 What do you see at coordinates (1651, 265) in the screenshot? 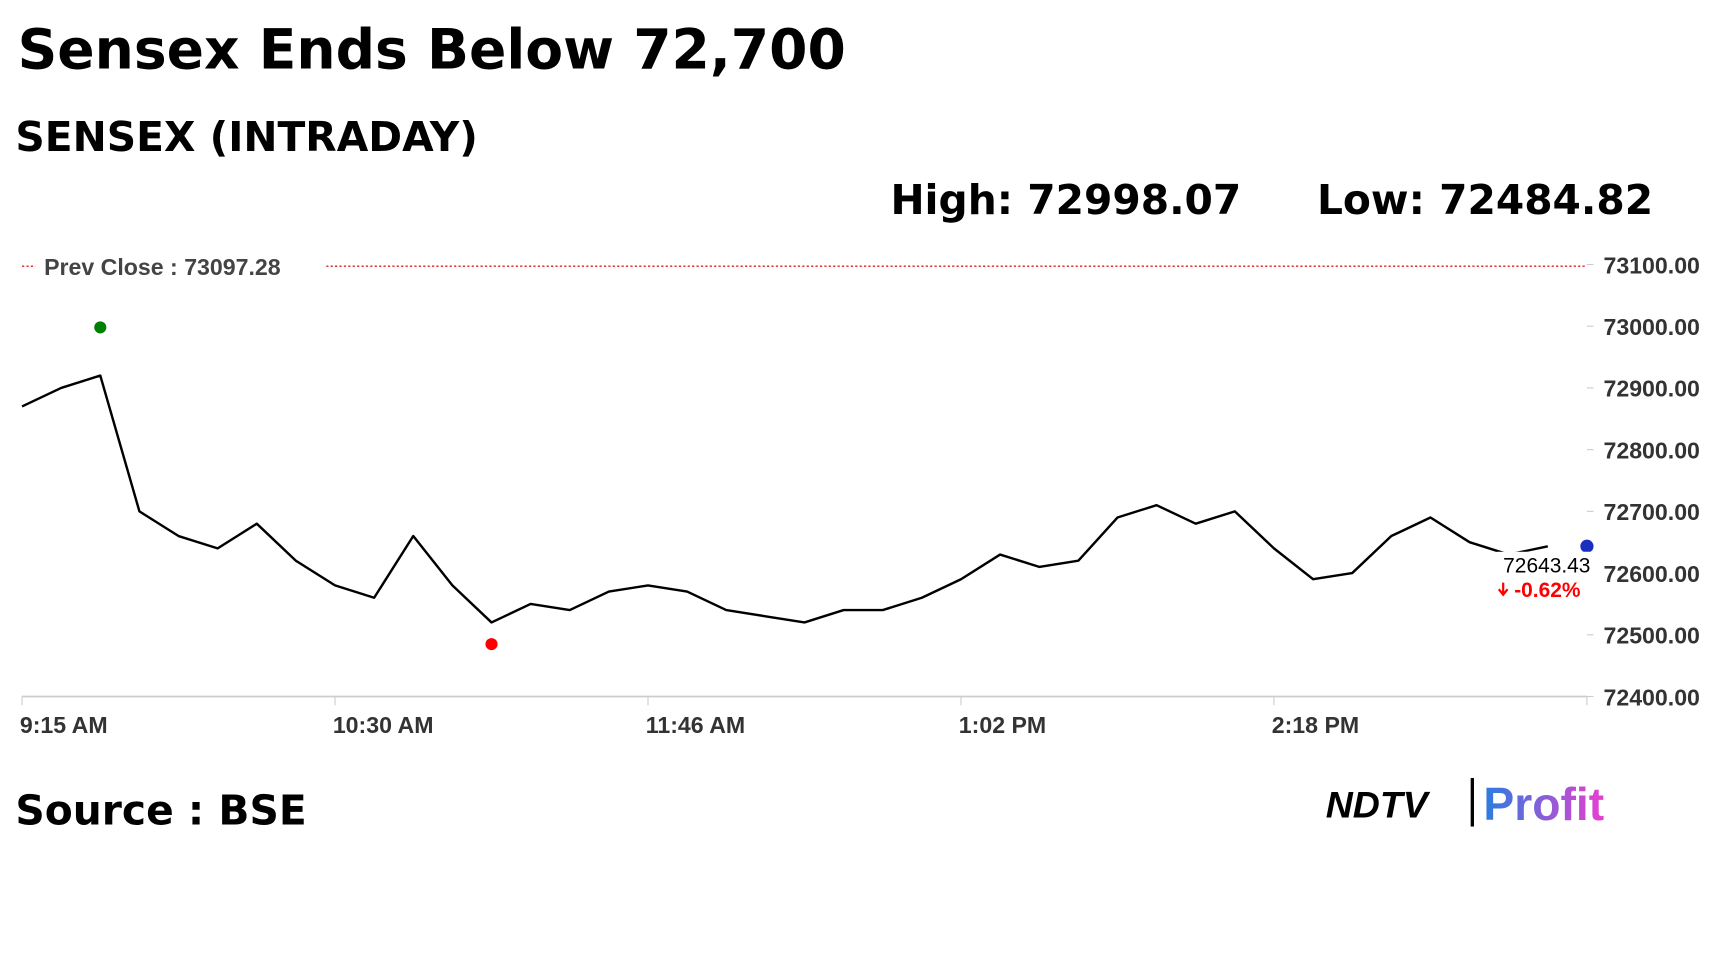
I see `y-tick-label: 73100.00` at bounding box center [1651, 265].